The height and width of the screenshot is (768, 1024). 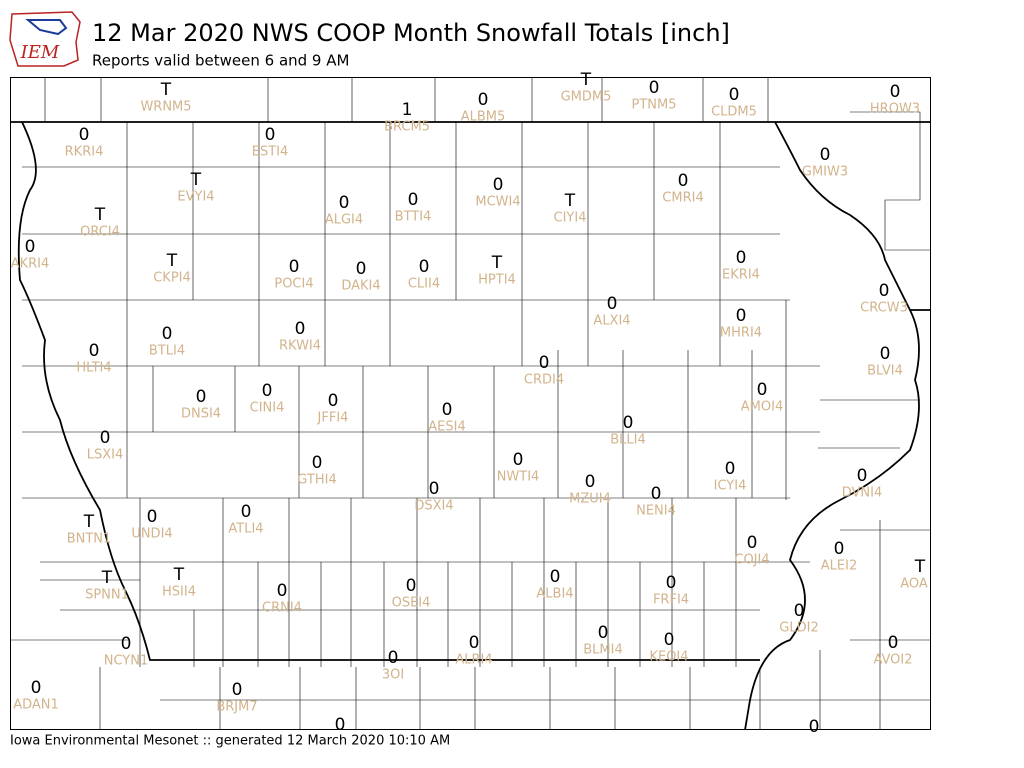 I want to click on station-id: BLVI4, so click(x=885, y=371).